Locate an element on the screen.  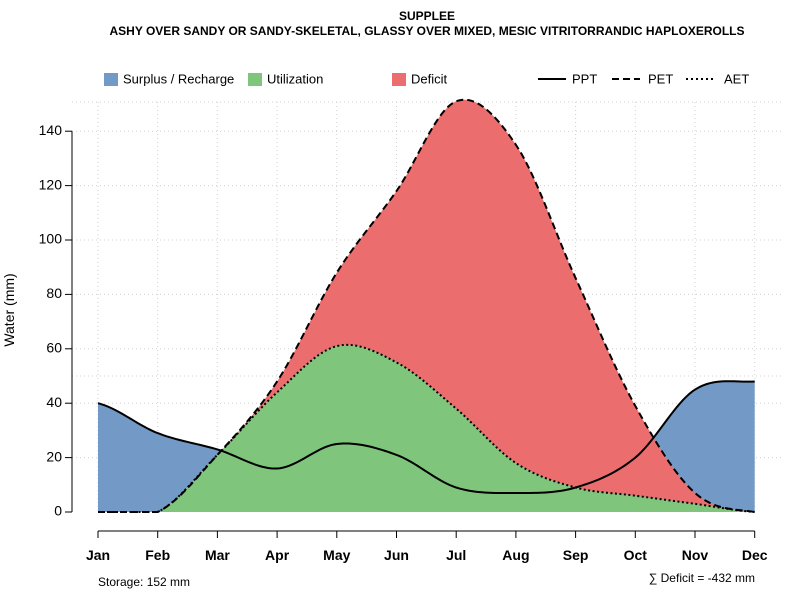
x-tick-label: Dec is located at coordinates (755, 555).